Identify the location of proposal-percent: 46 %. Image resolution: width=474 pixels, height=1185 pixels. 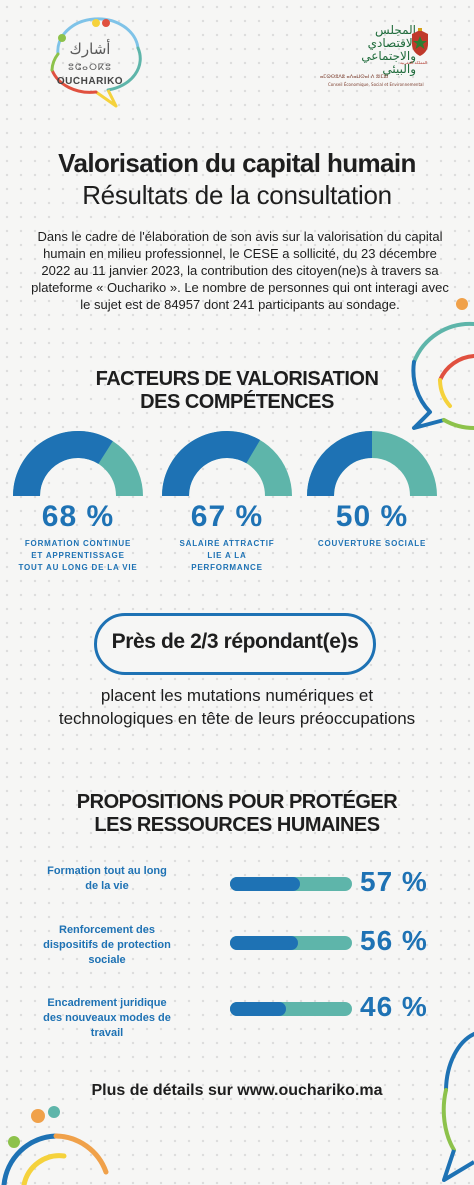
(394, 1006).